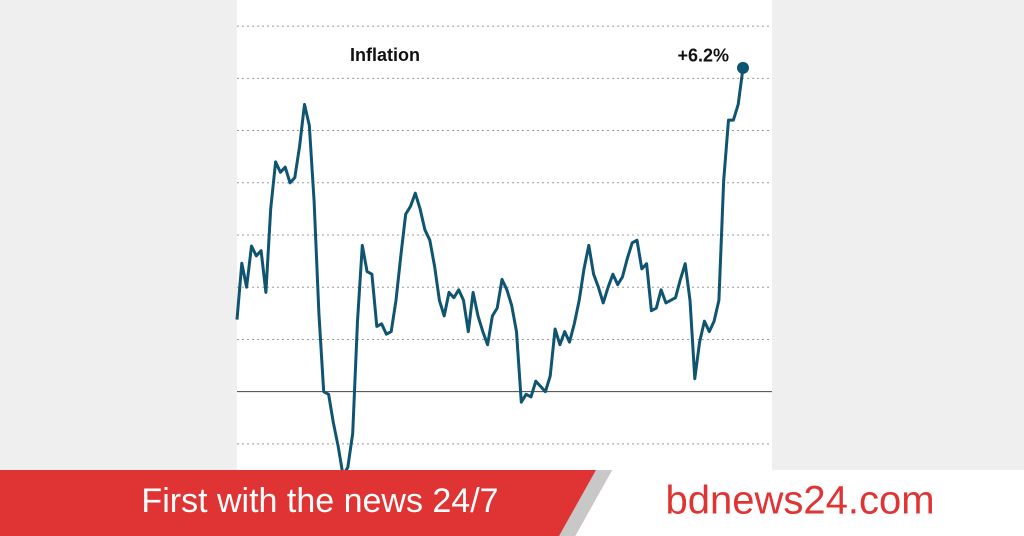 This screenshot has width=1024, height=536. I want to click on banner: First with the news 24/7 bdnews24.com, so click(512, 503).